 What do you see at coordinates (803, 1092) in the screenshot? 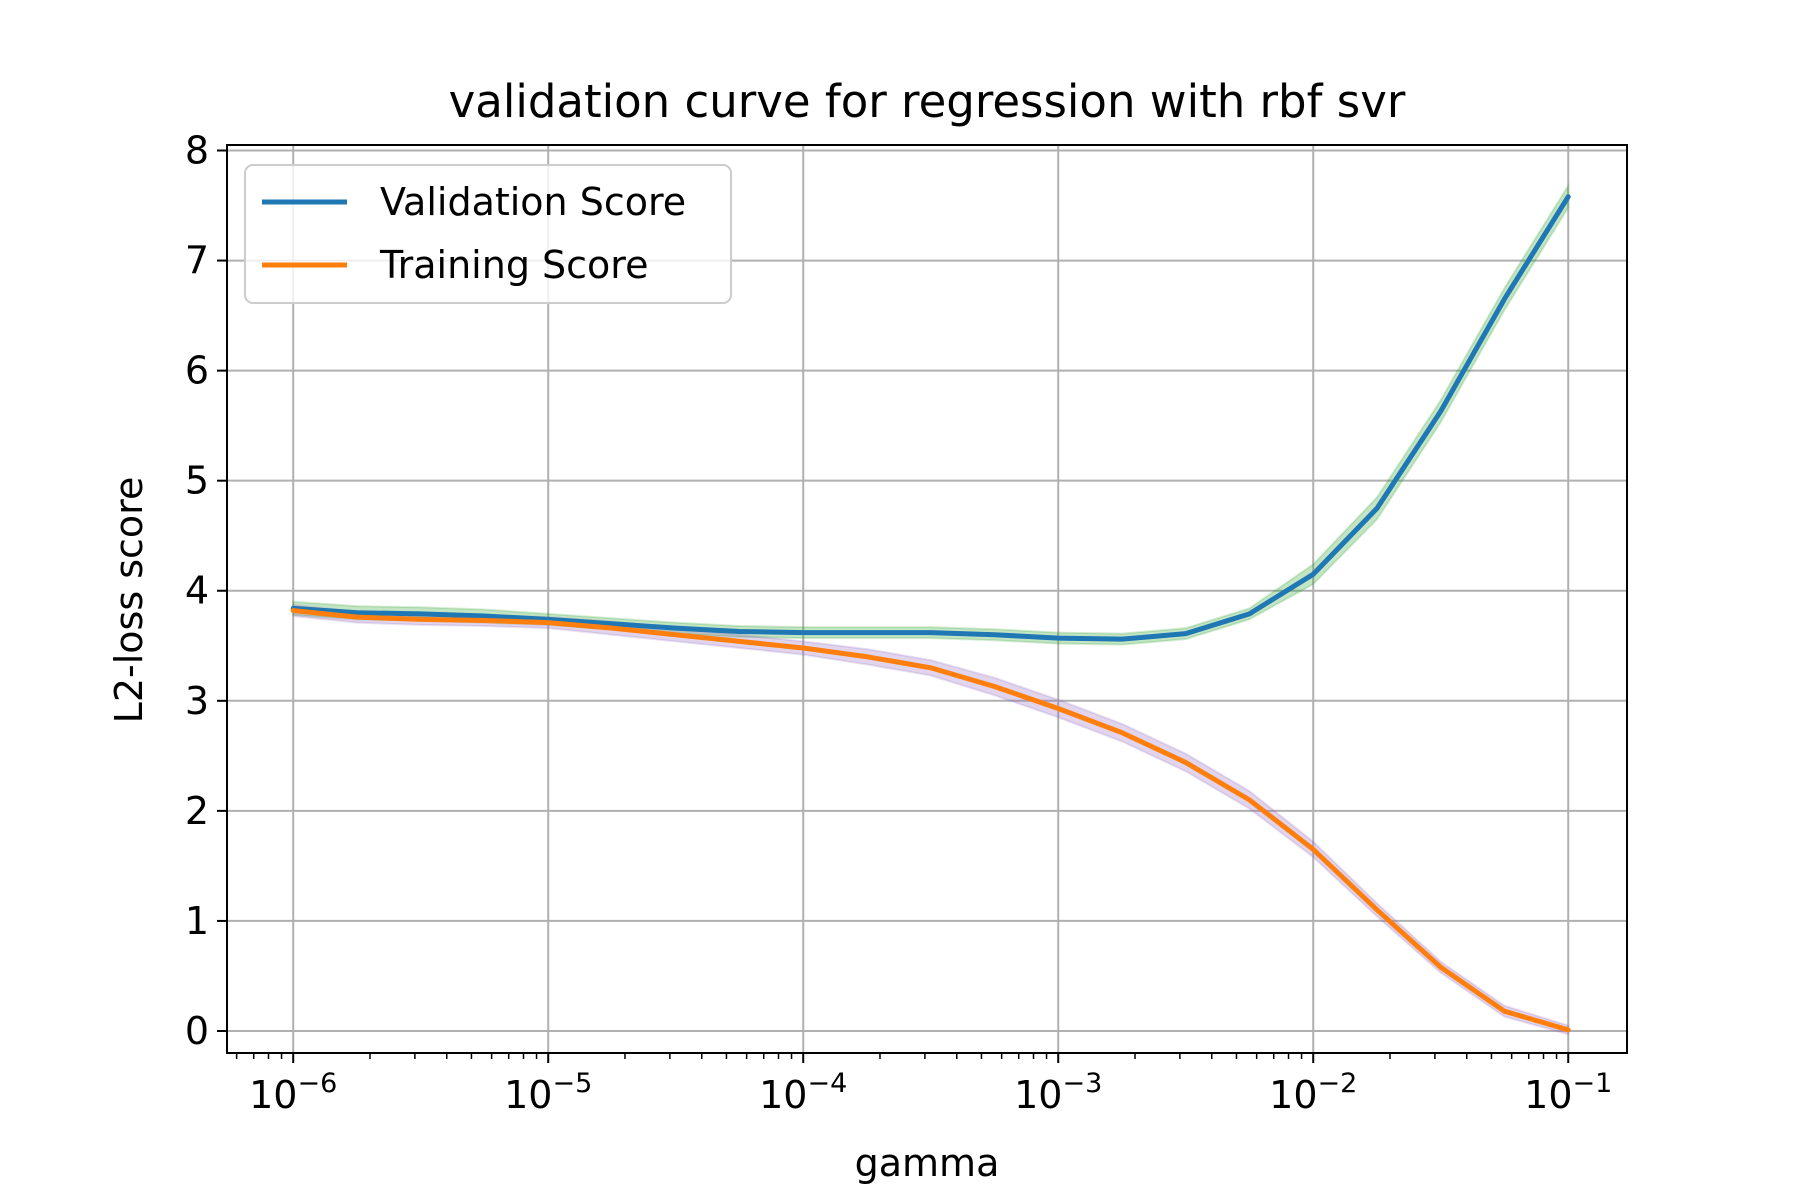
I see `x-tick-label: 10⁻⁴` at bounding box center [803, 1092].